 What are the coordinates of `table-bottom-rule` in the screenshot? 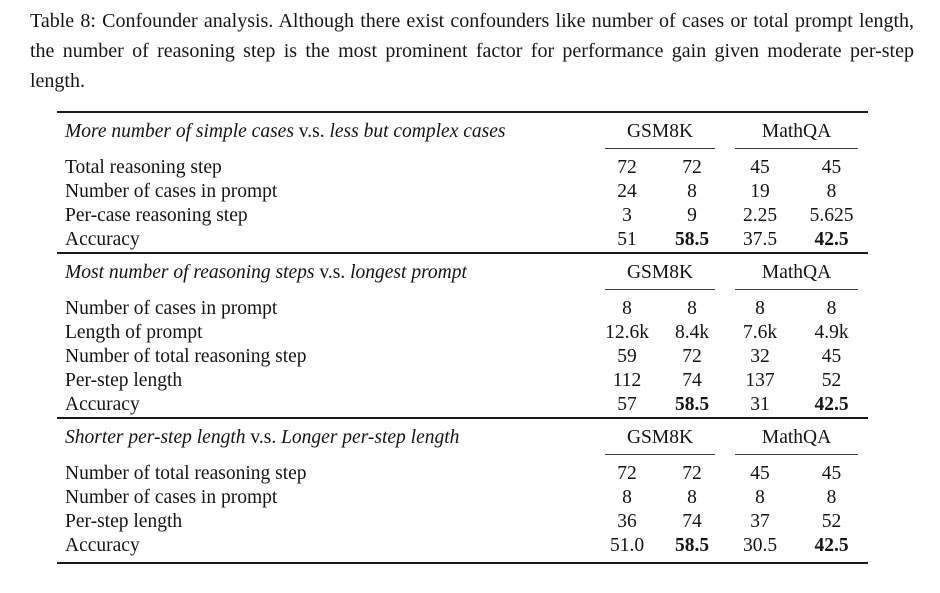 It's located at (462, 563).